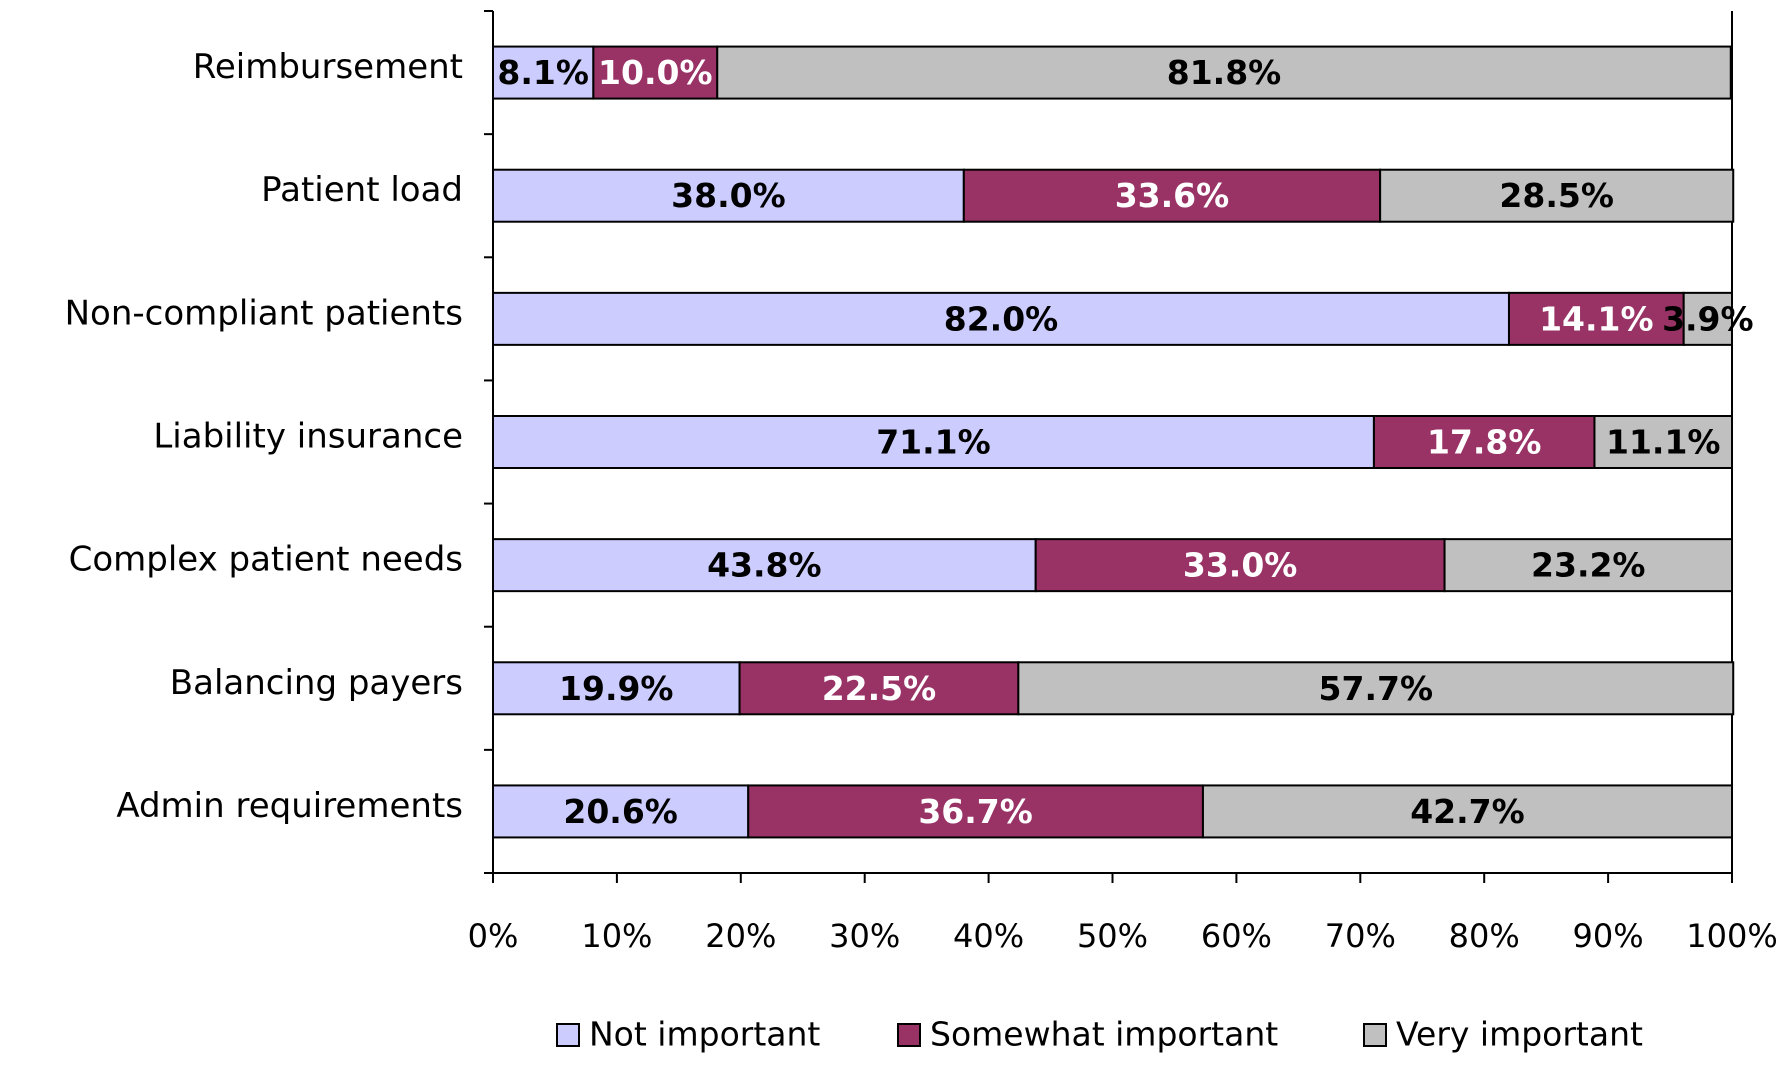 This screenshot has width=1782, height=1065. What do you see at coordinates (308, 437) in the screenshot?
I see `category-label: Liability insurance` at bounding box center [308, 437].